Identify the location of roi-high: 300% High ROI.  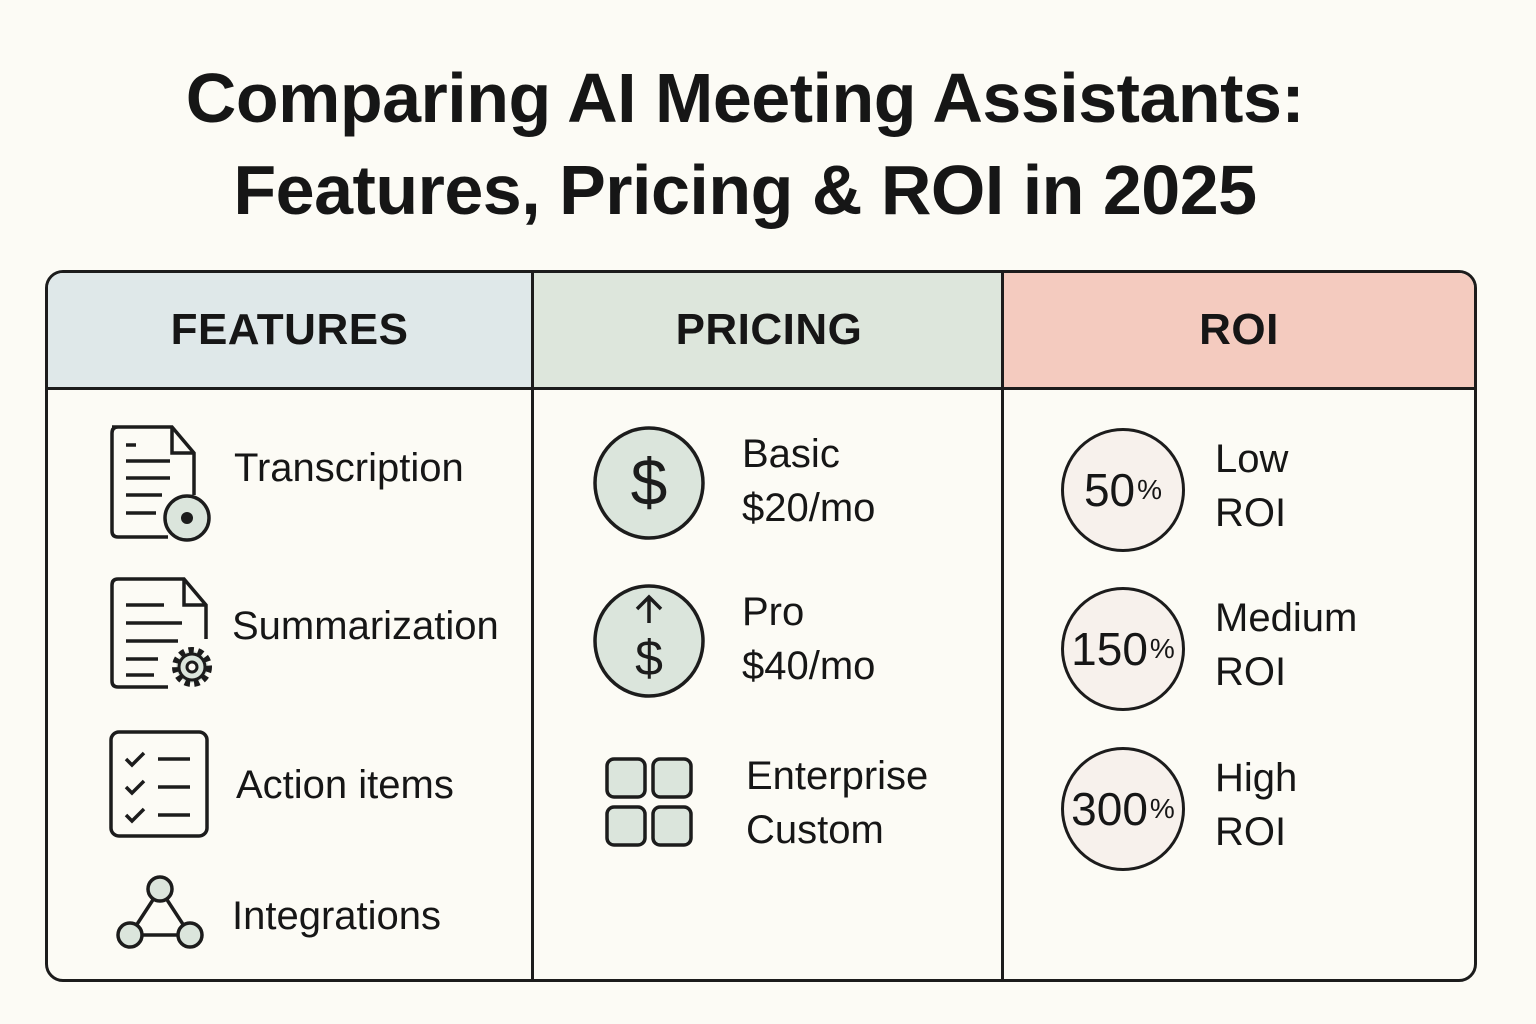
(1179, 809).